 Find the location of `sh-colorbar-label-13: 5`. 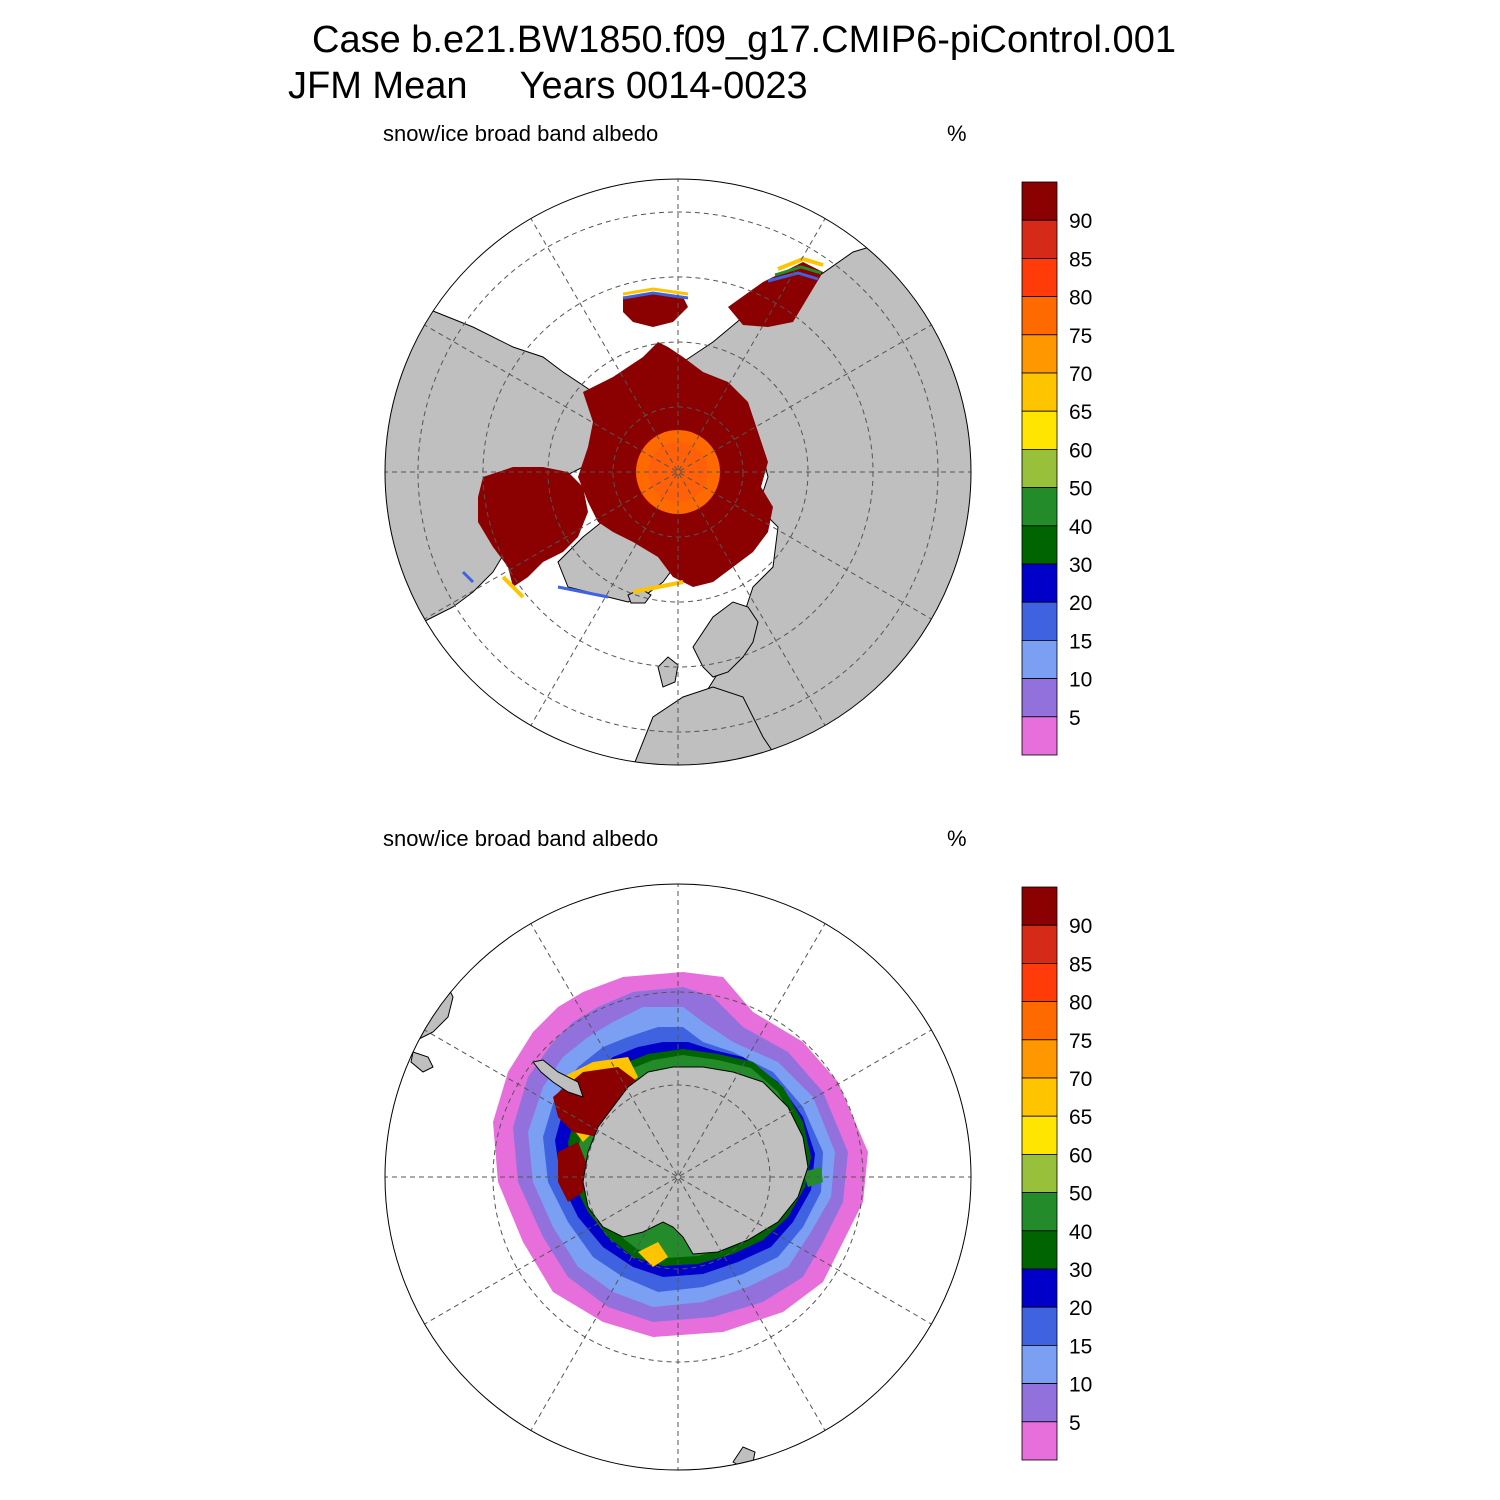

sh-colorbar-label-13: 5 is located at coordinates (1075, 1423).